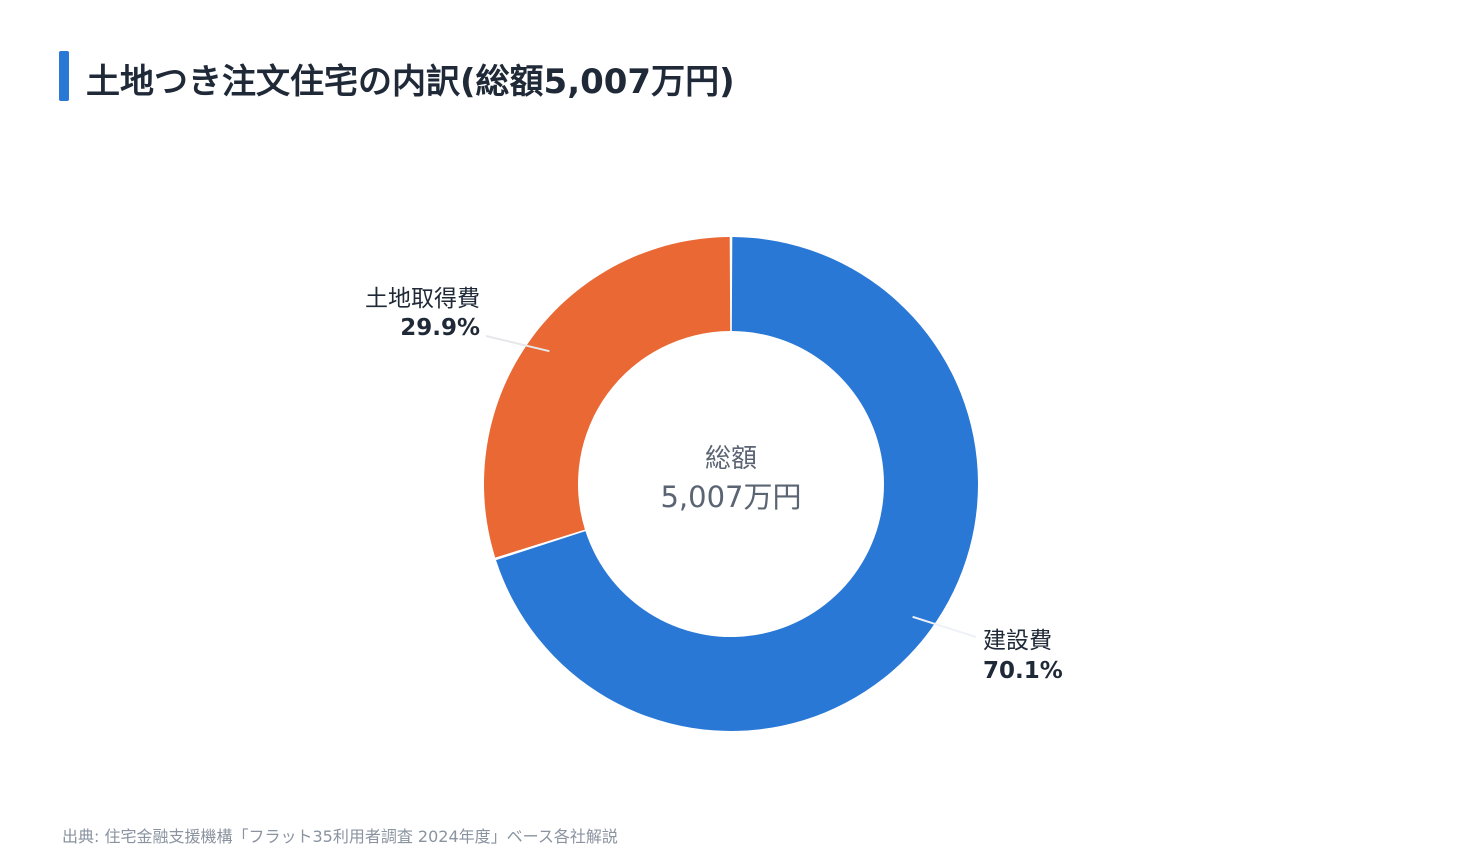 This screenshot has width=1462, height=866. What do you see at coordinates (1023, 671) in the screenshot?
I see `construction-cost-percent: 70.1%` at bounding box center [1023, 671].